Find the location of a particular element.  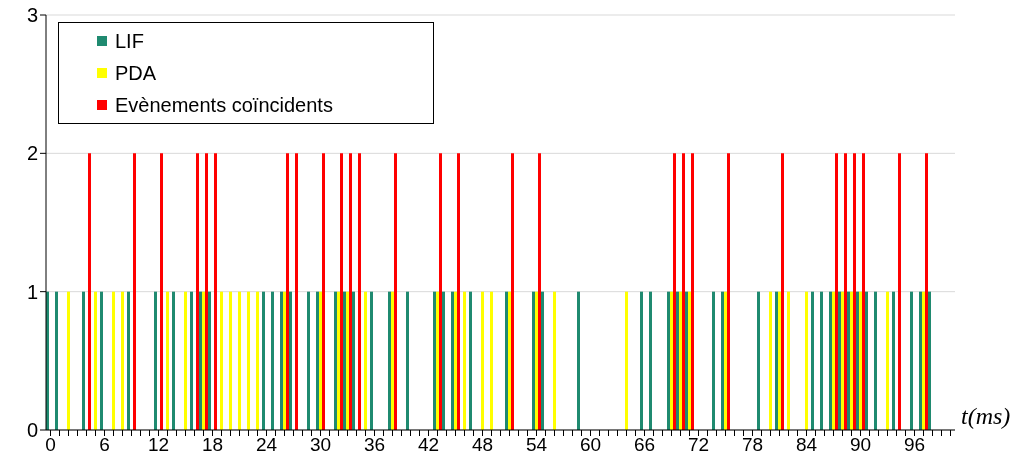

x-tick-label: 78 is located at coordinates (752, 445).